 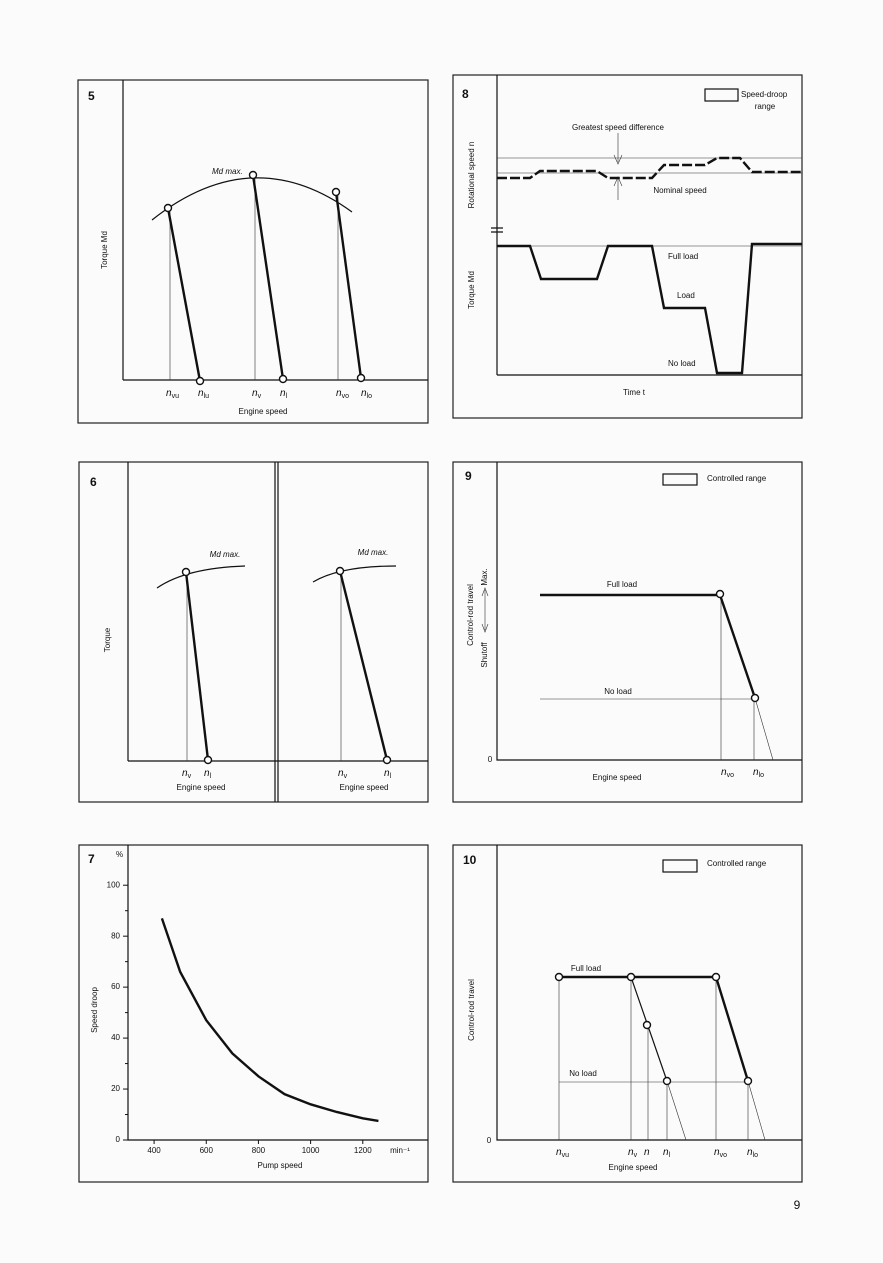 I want to click on y-end: Max., so click(x=484, y=576).